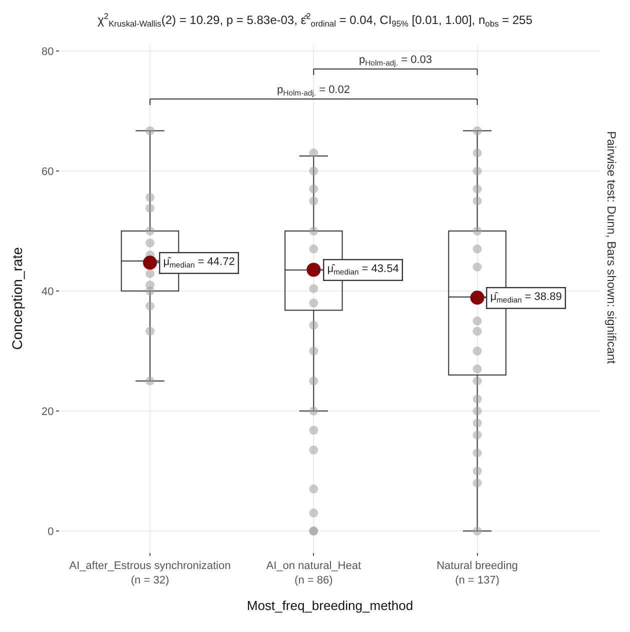 The width and height of the screenshot is (630, 632). I want to click on x-tick-label: AI_after_Estrous synchronization (n = 32), so click(150, 573).